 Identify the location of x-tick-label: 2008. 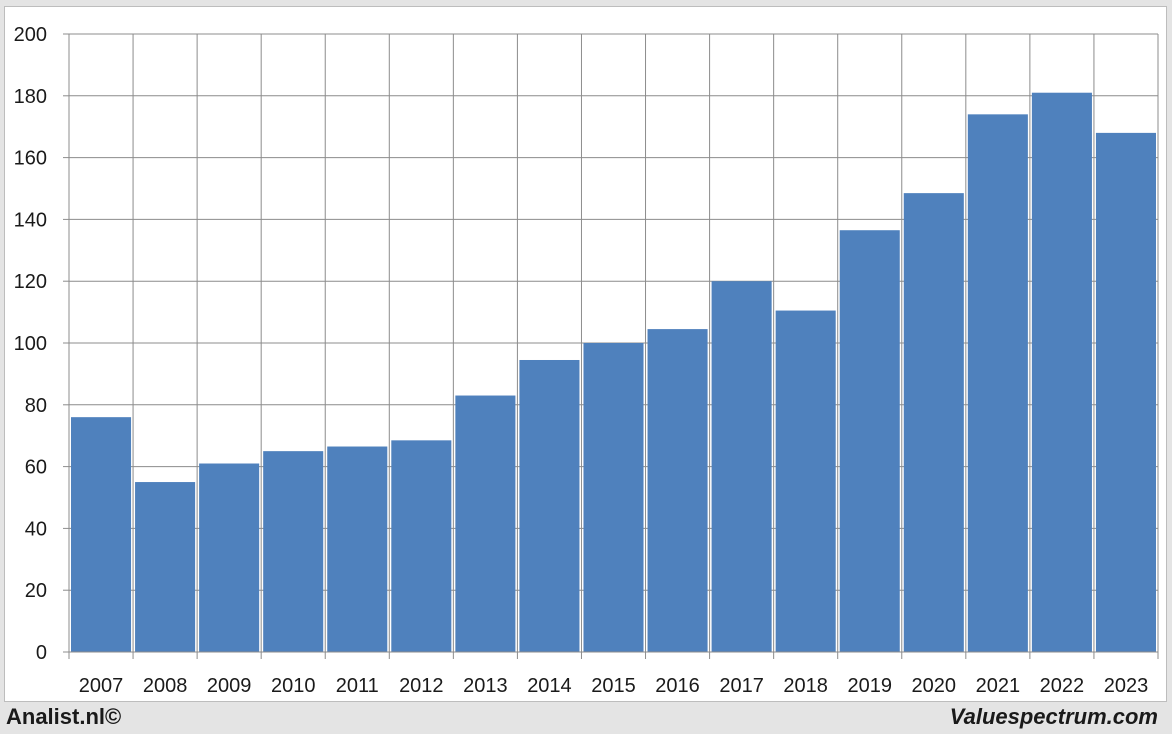
(165, 686).